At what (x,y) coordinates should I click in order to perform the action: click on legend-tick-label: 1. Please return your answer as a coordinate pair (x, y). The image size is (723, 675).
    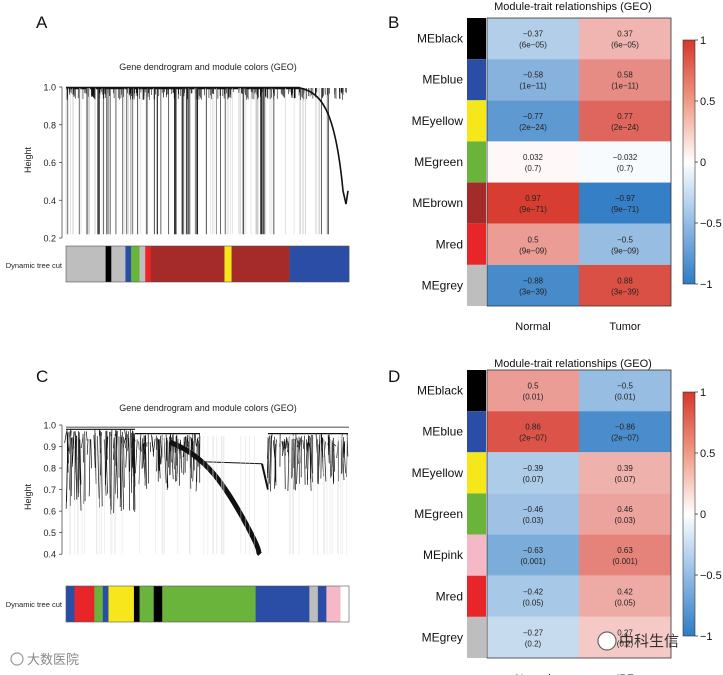
    Looking at the image, I should click on (703, 393).